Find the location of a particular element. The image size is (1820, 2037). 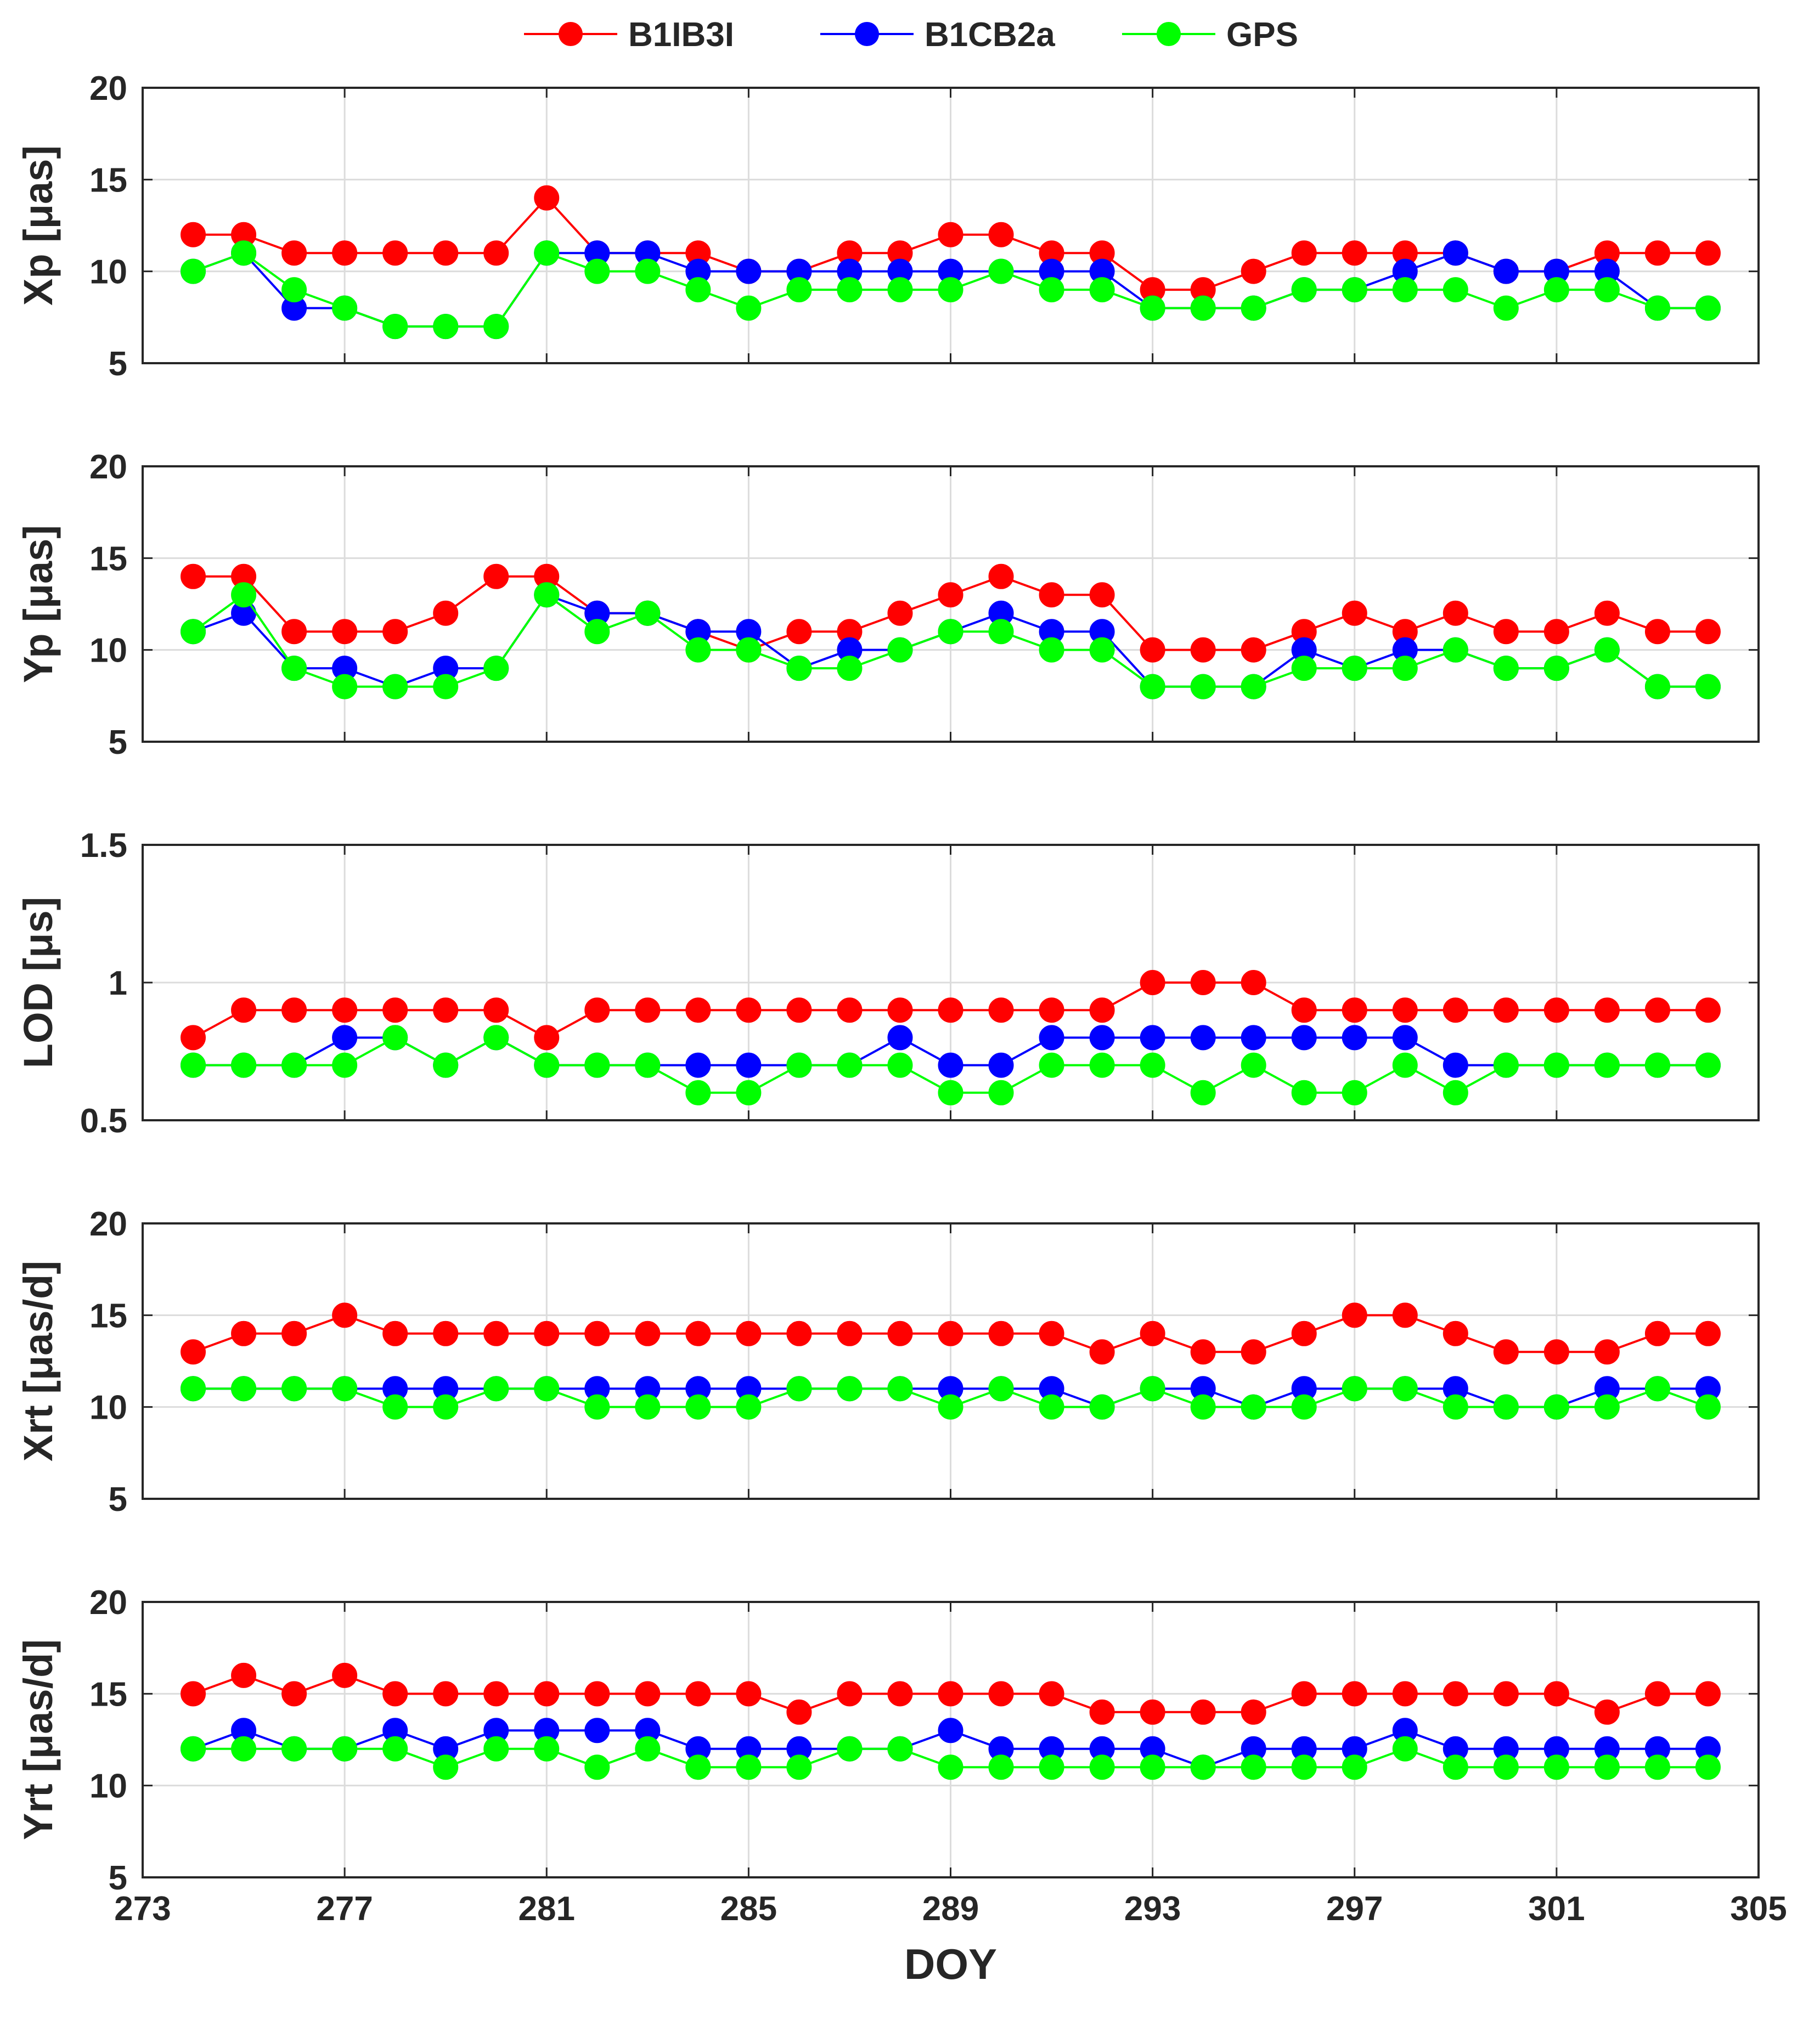

y-tick-label: 10 is located at coordinates (108, 1787).